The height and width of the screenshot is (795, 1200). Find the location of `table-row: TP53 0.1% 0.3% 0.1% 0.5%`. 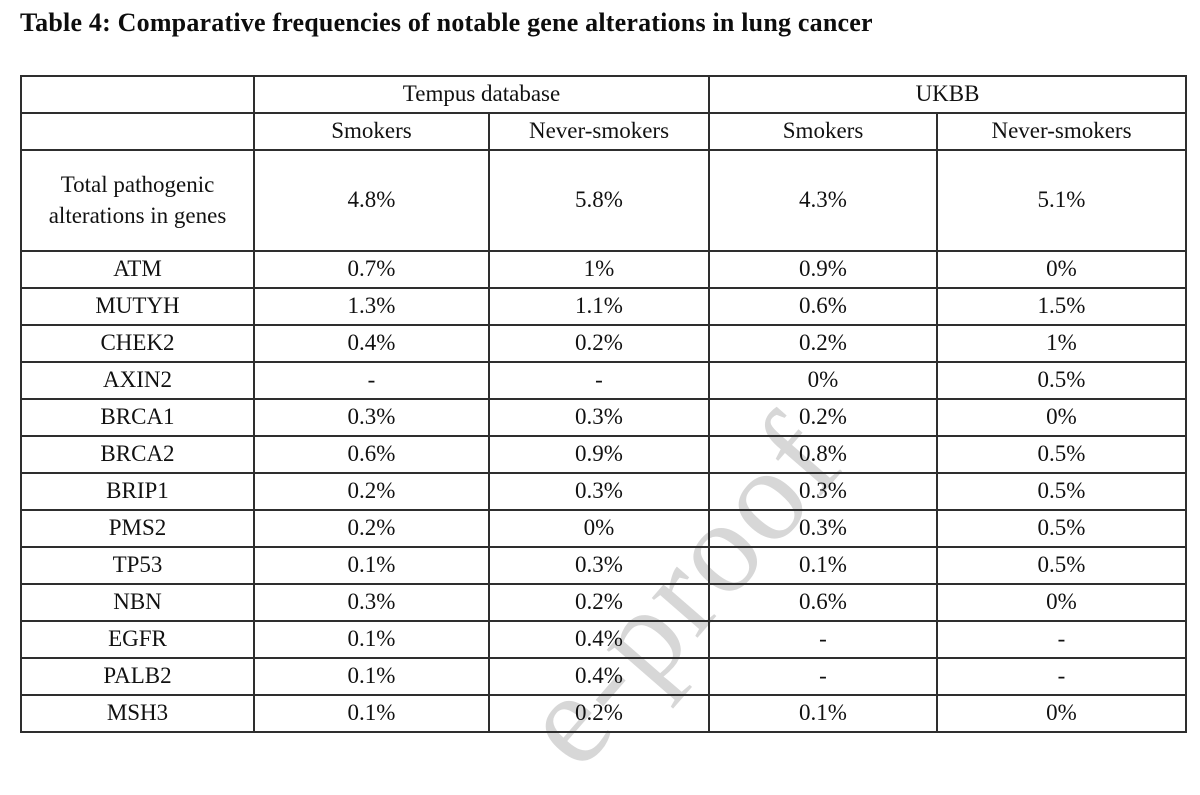

table-row: TP53 0.1% 0.3% 0.1% 0.5% is located at coordinates (604, 565).